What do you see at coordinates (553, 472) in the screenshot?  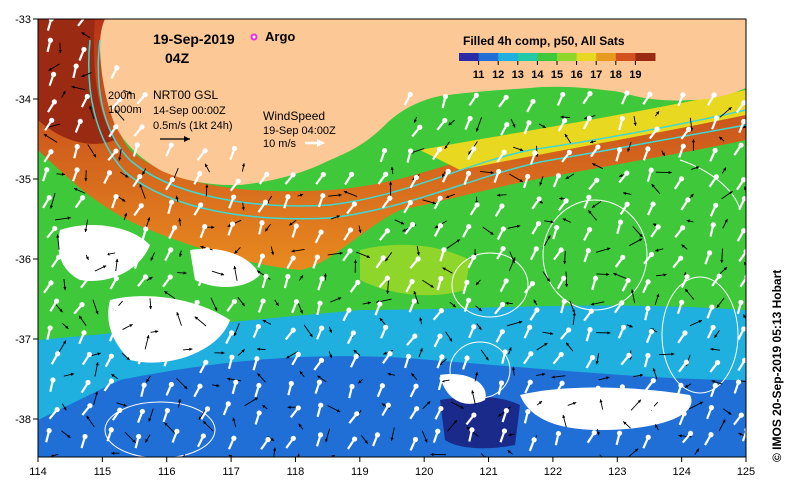 I see `x-tick-label: 122` at bounding box center [553, 472].